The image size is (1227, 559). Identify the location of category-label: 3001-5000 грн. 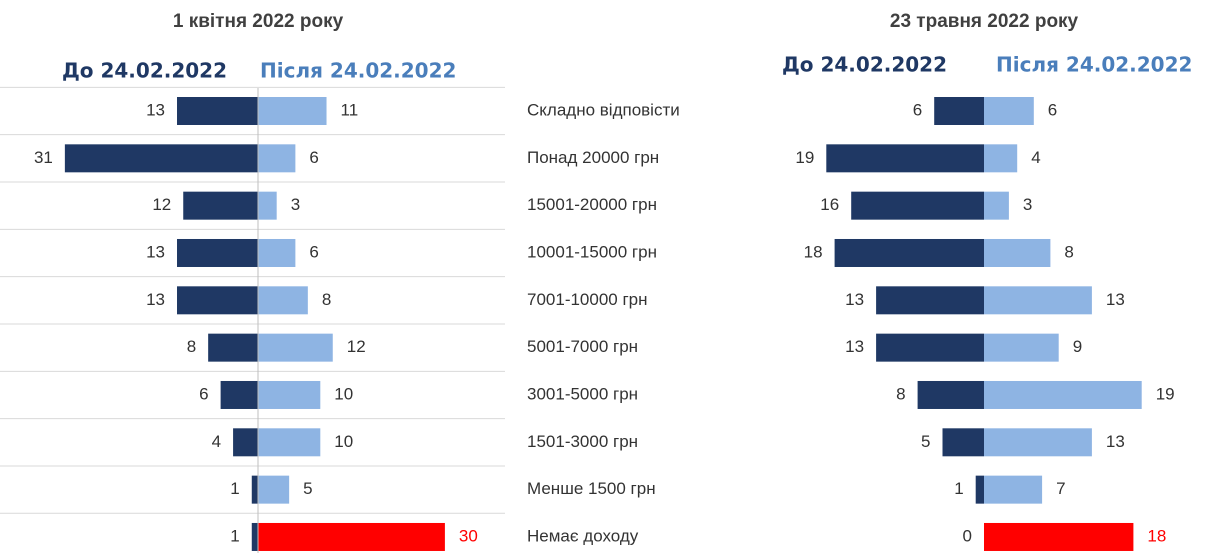
(582, 393).